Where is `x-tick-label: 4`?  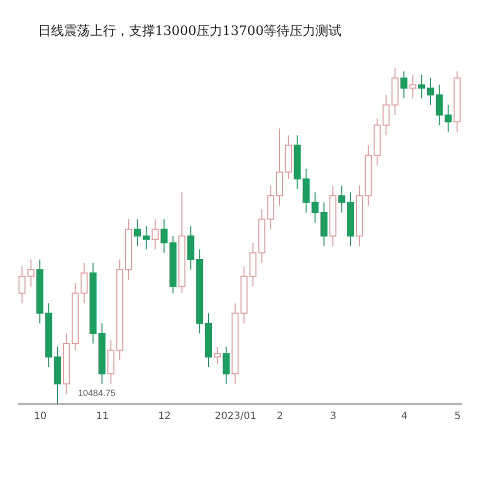
x-tick-label: 4 is located at coordinates (404, 416).